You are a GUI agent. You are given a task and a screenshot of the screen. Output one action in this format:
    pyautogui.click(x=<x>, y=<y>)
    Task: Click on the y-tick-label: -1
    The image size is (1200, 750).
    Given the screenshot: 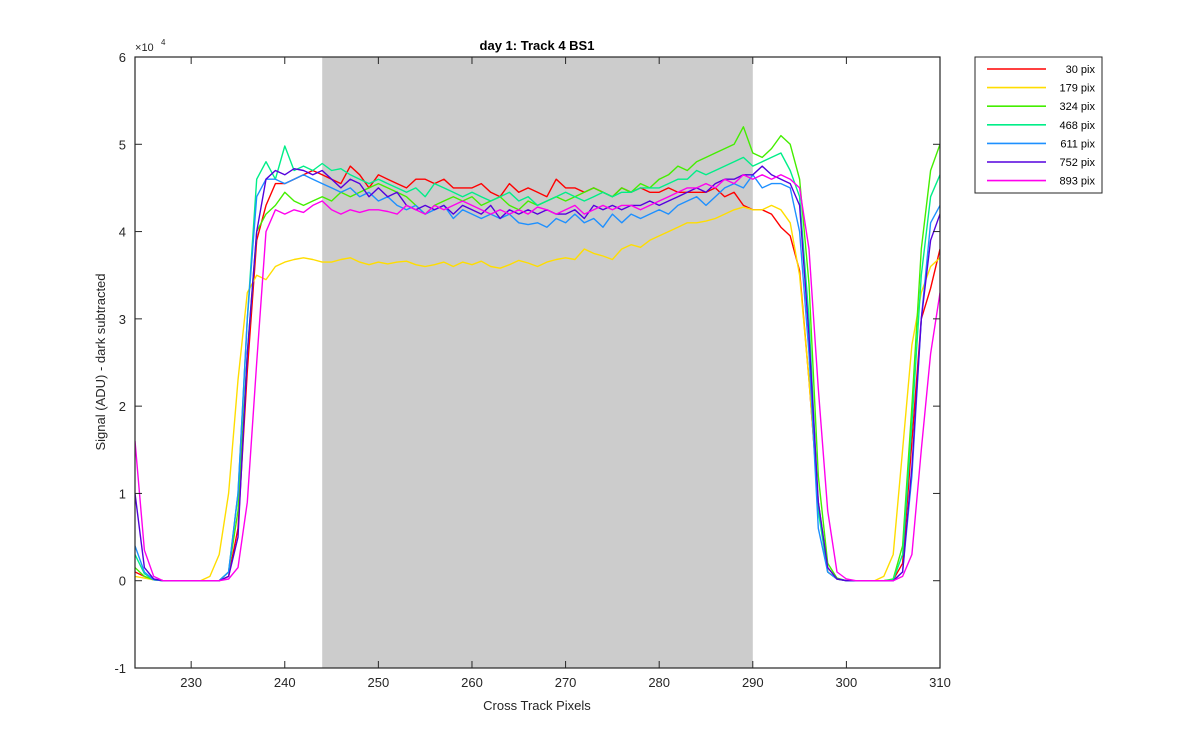 What is the action you would take?
    pyautogui.click(x=120, y=668)
    